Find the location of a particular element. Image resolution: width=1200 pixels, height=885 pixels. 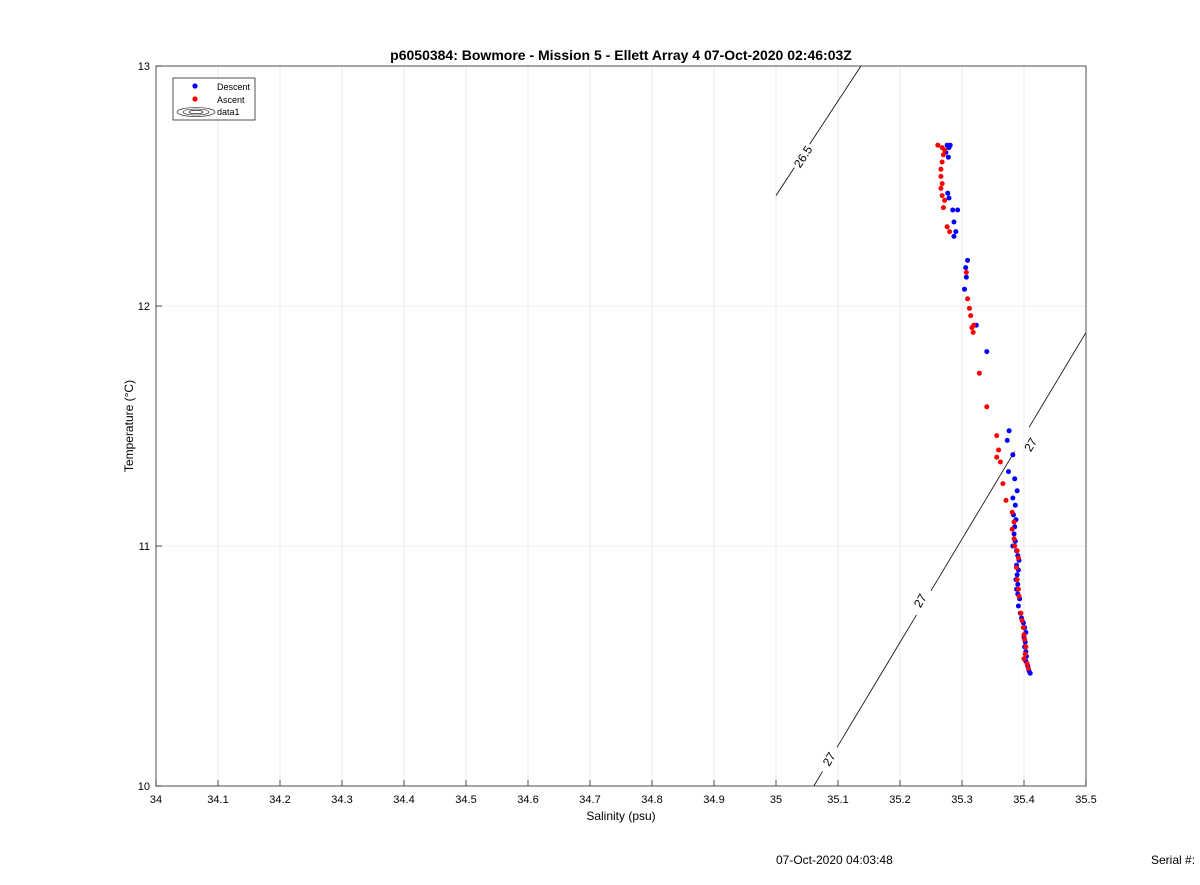

x-tick-label: 35.1 is located at coordinates (837, 800).